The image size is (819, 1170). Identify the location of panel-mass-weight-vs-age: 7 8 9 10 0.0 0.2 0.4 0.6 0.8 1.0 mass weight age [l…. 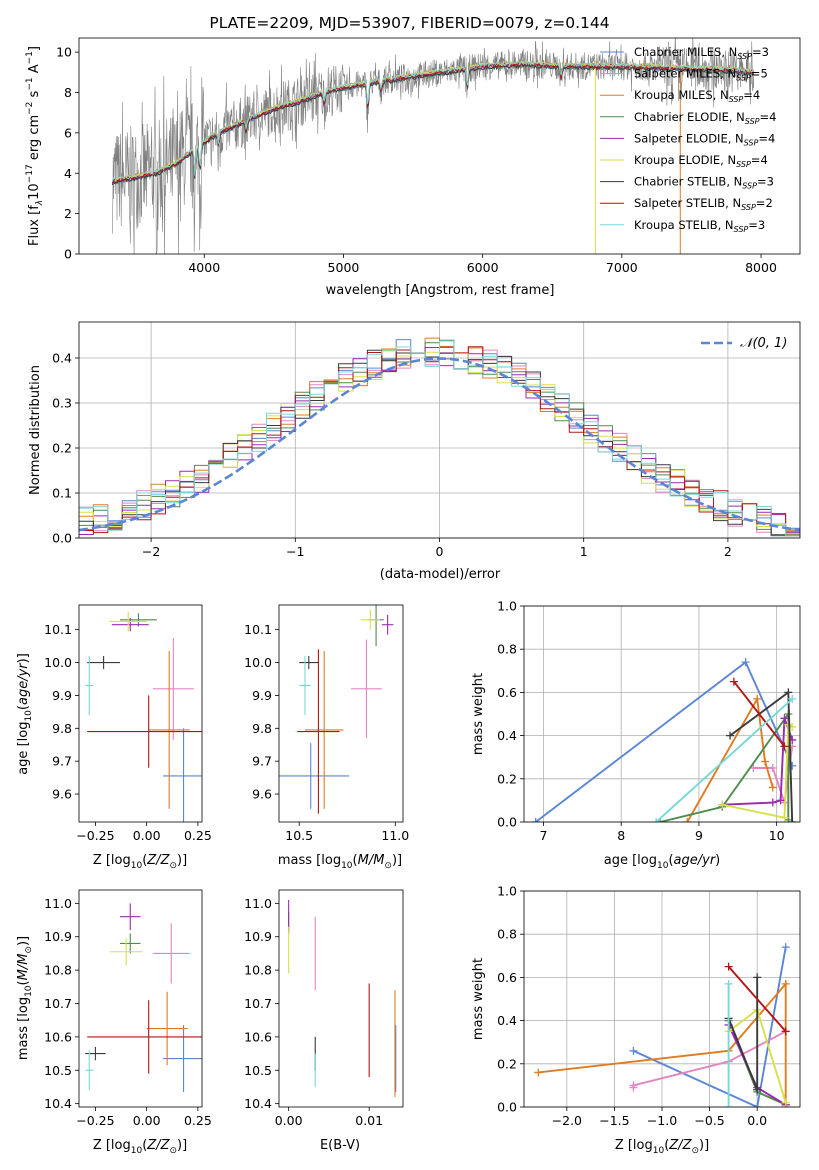
(636, 735).